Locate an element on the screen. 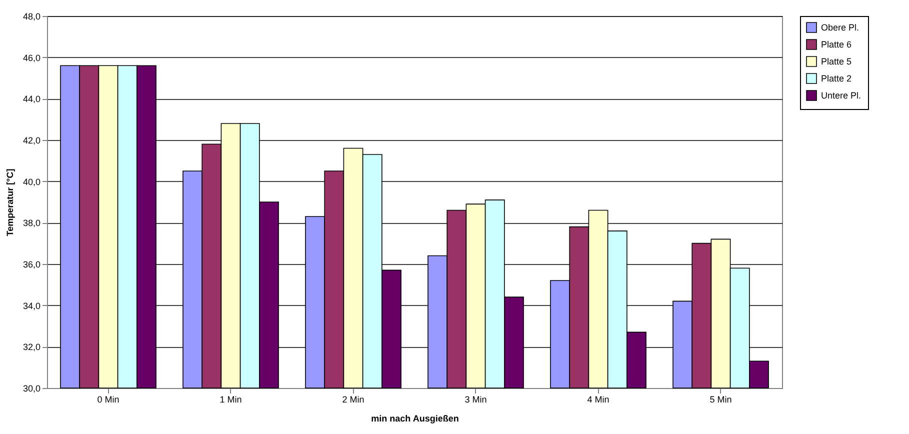 This screenshot has width=909, height=434. x-tick-label: 0 Min is located at coordinates (108, 399).